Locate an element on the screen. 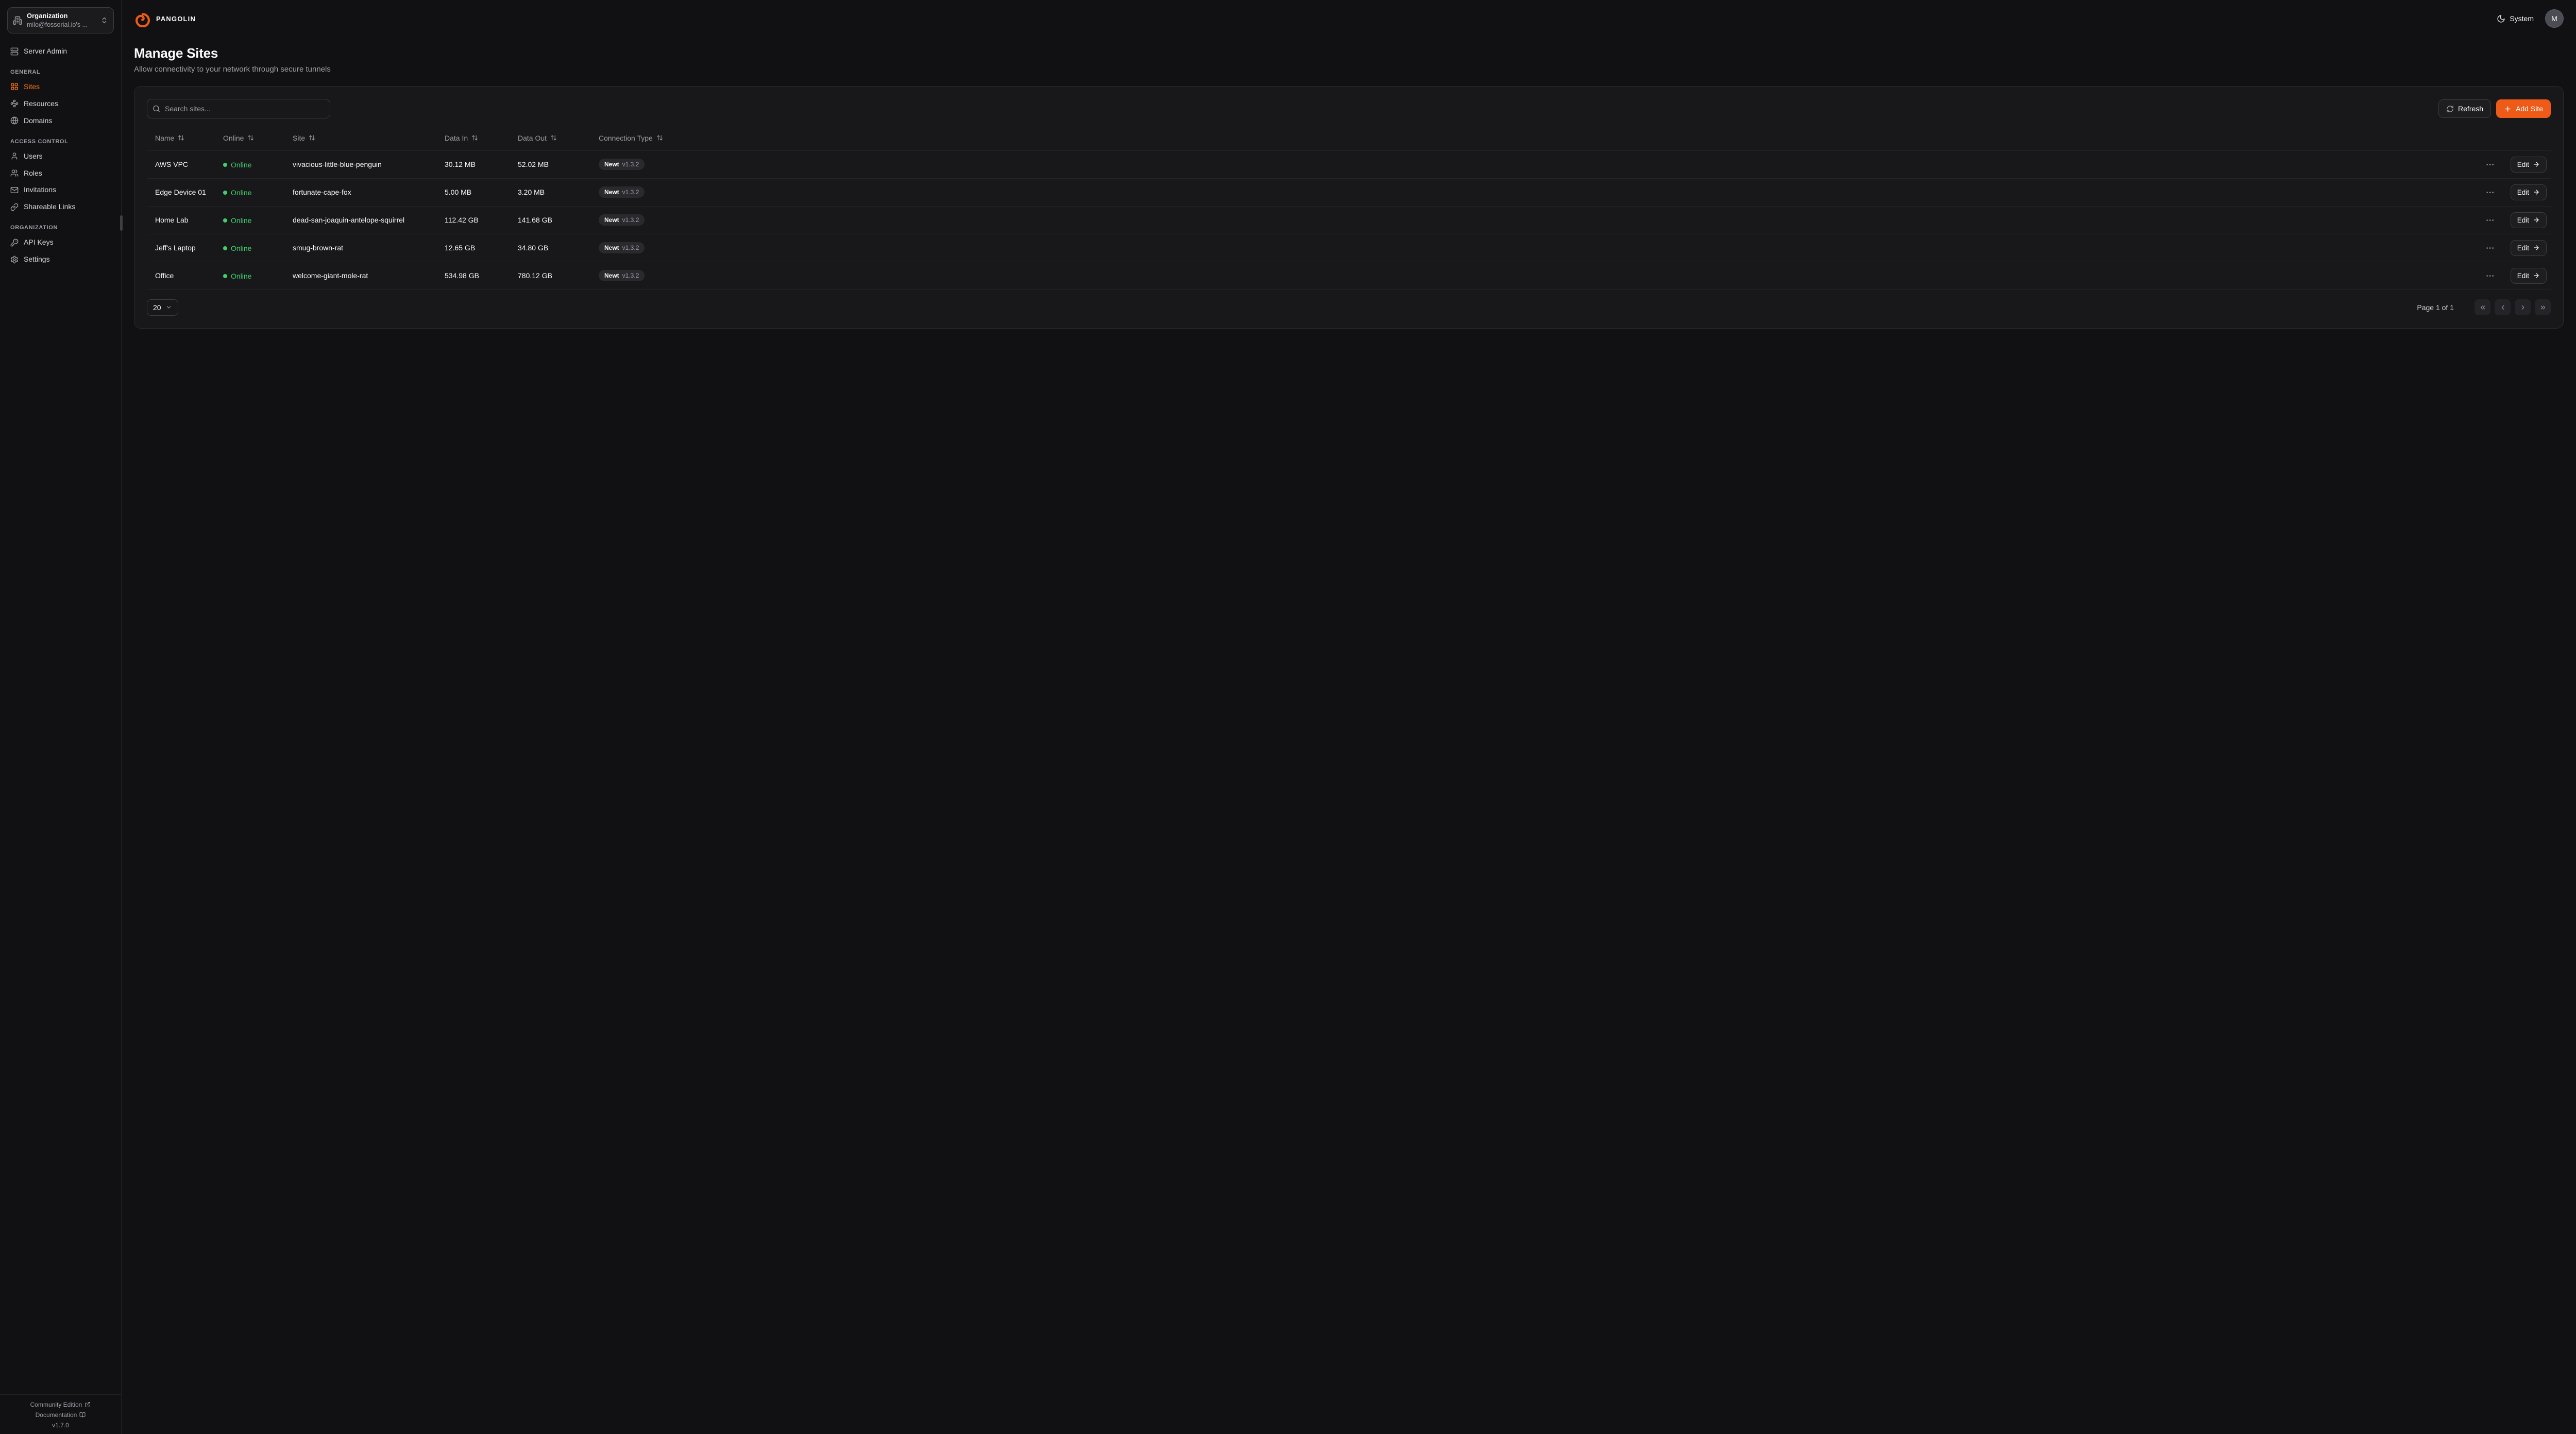 Image resolution: width=2576 pixels, height=1434 pixels. avatar: M is located at coordinates (2555, 18).